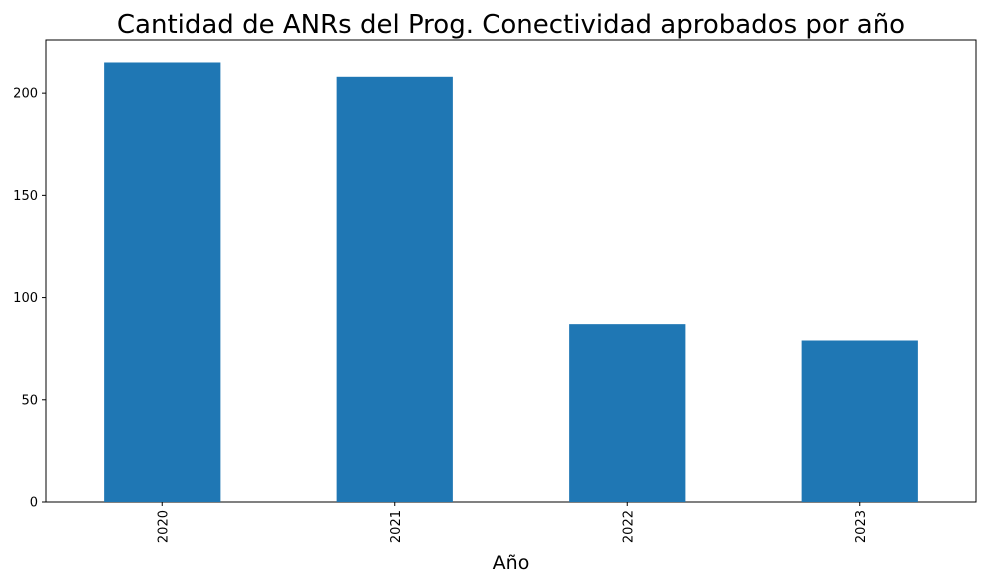 The height and width of the screenshot is (586, 986). What do you see at coordinates (394, 289) in the screenshot?
I see `bar-2021` at bounding box center [394, 289].